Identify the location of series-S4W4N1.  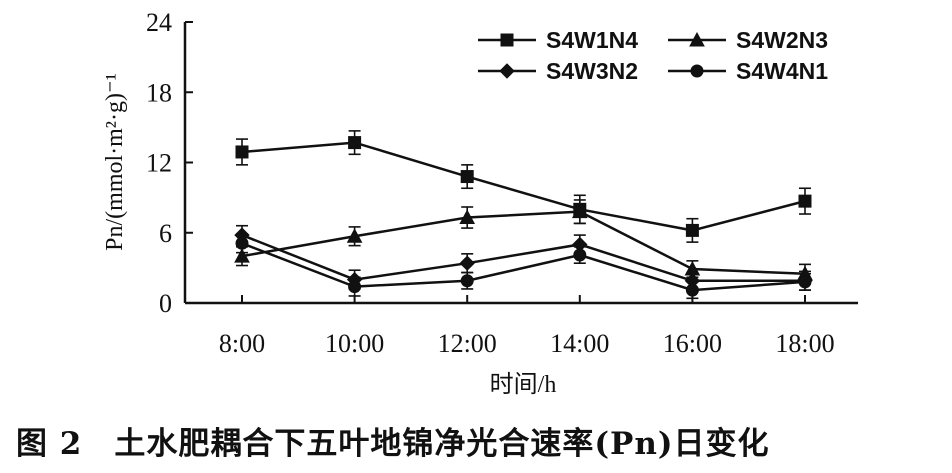
(523, 266).